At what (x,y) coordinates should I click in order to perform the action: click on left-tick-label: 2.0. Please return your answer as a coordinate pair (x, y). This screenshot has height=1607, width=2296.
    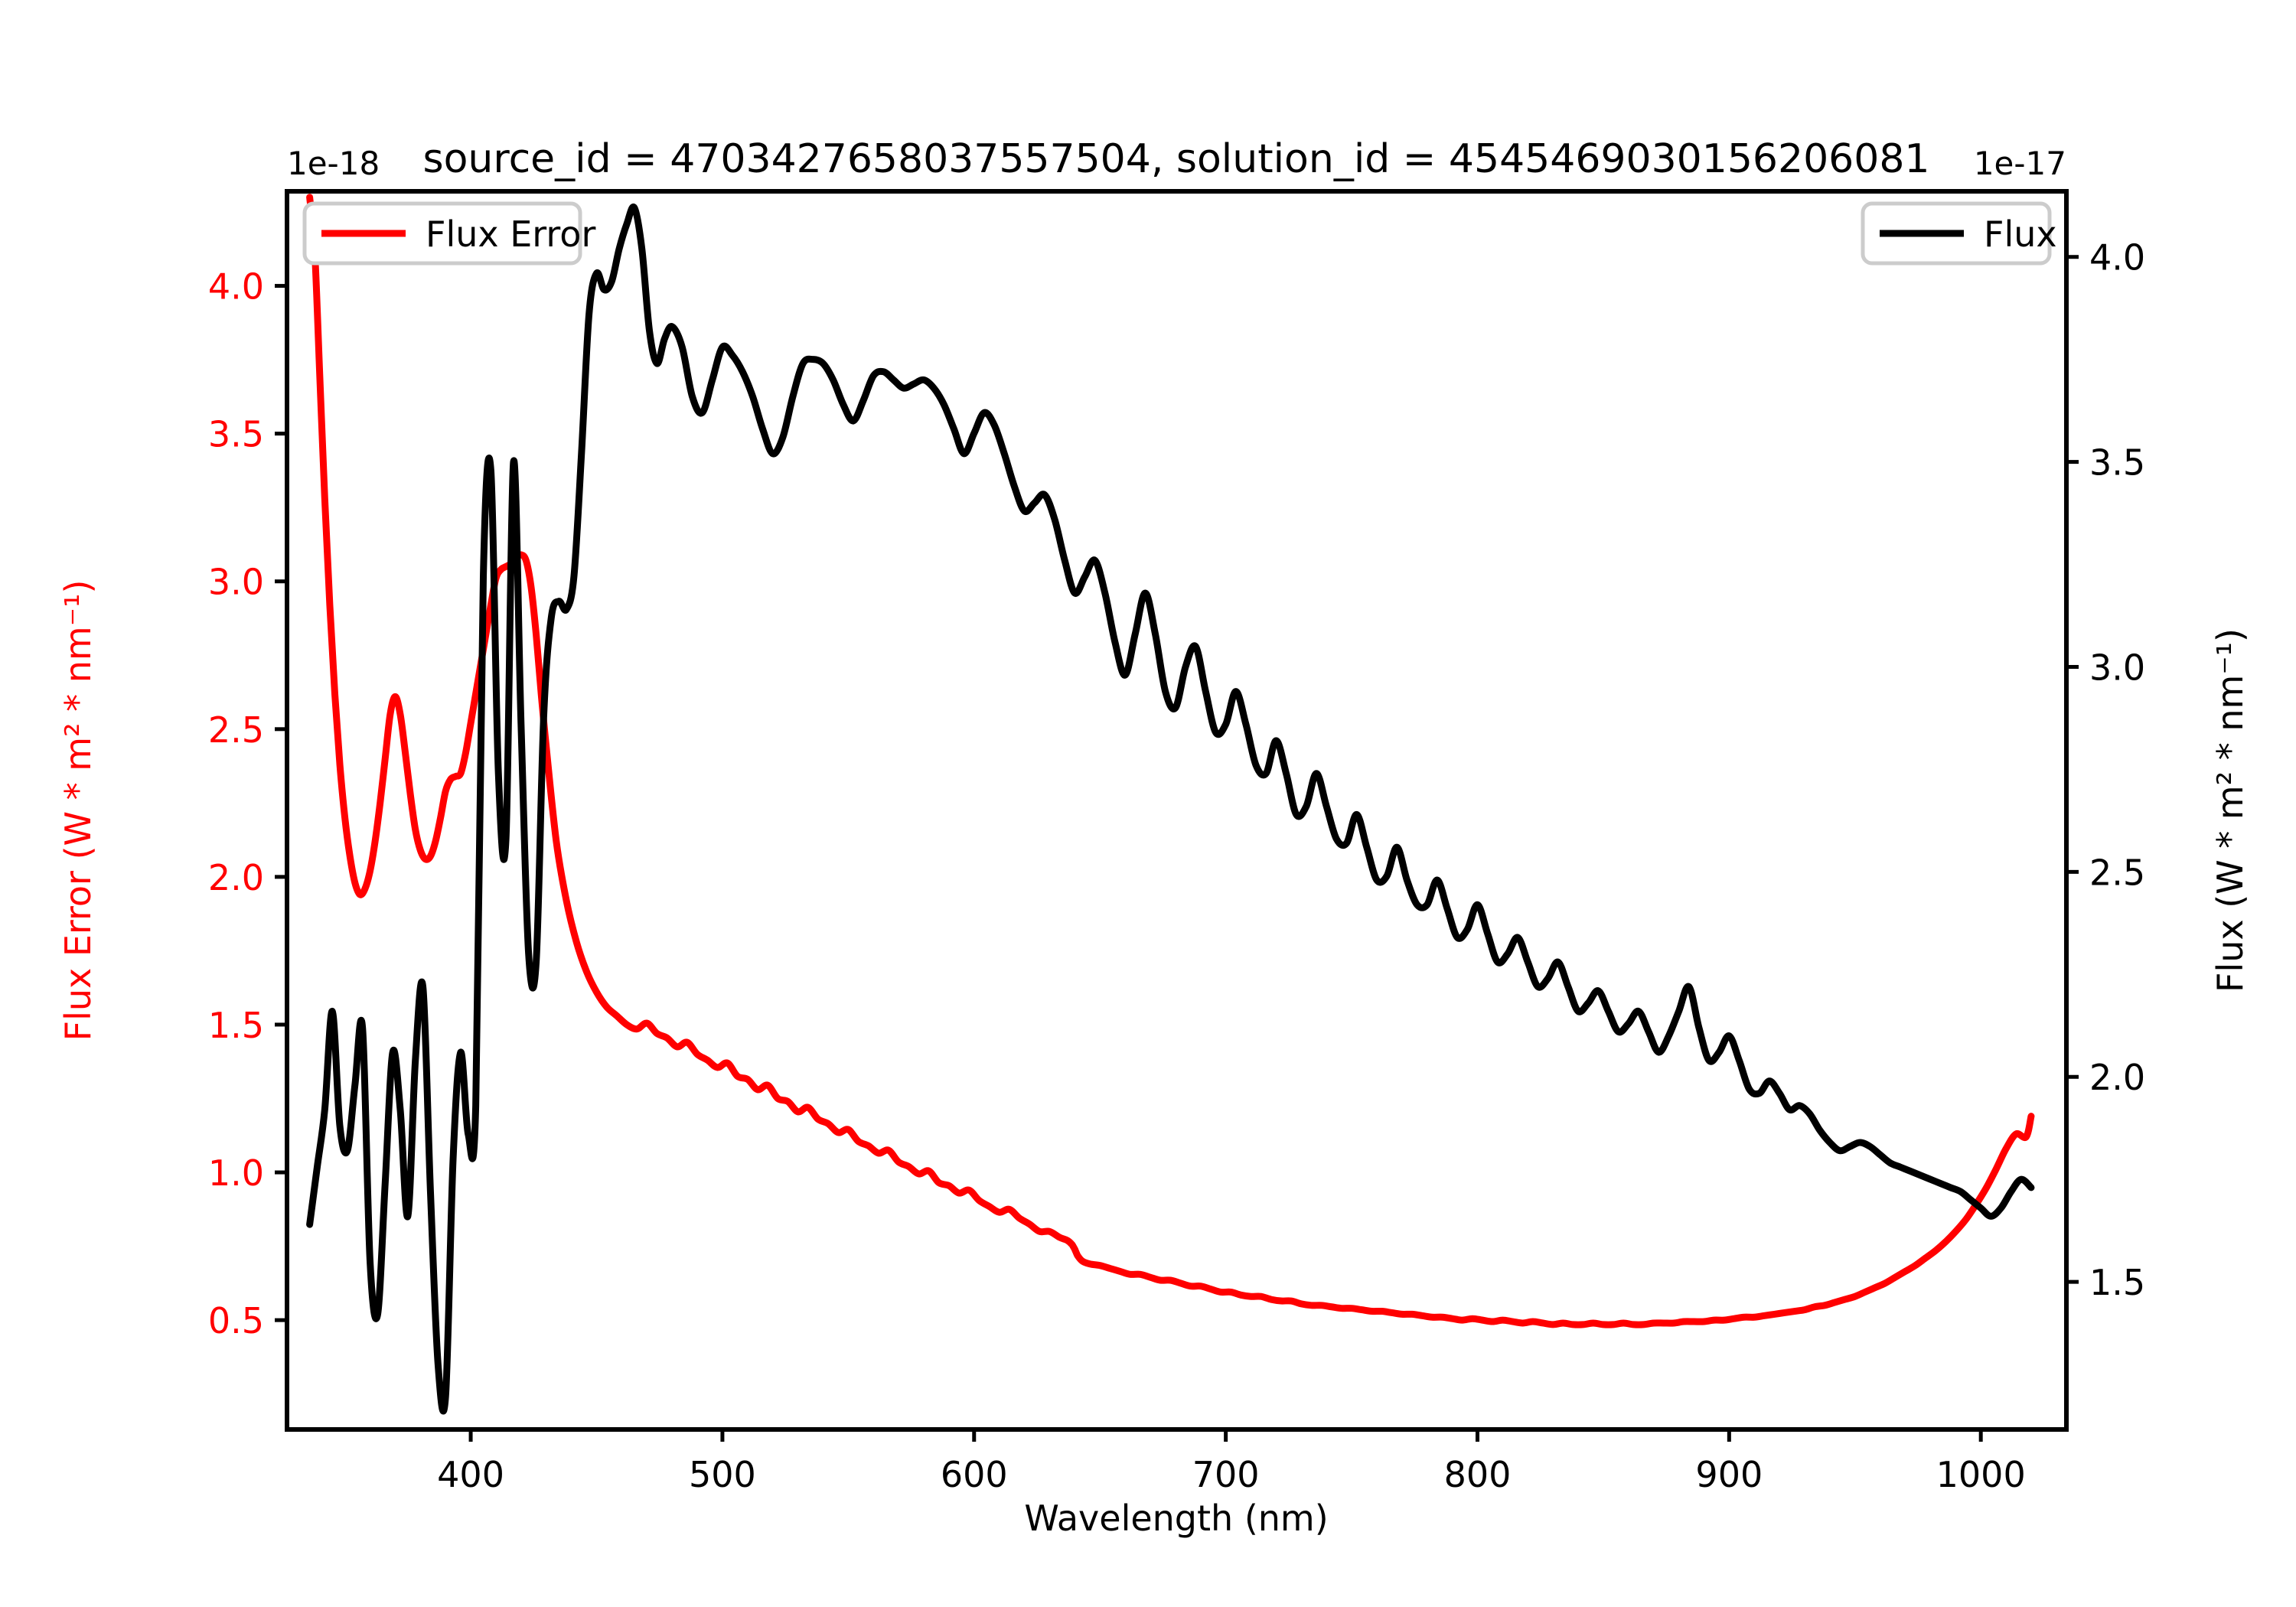
    Looking at the image, I should click on (236, 878).